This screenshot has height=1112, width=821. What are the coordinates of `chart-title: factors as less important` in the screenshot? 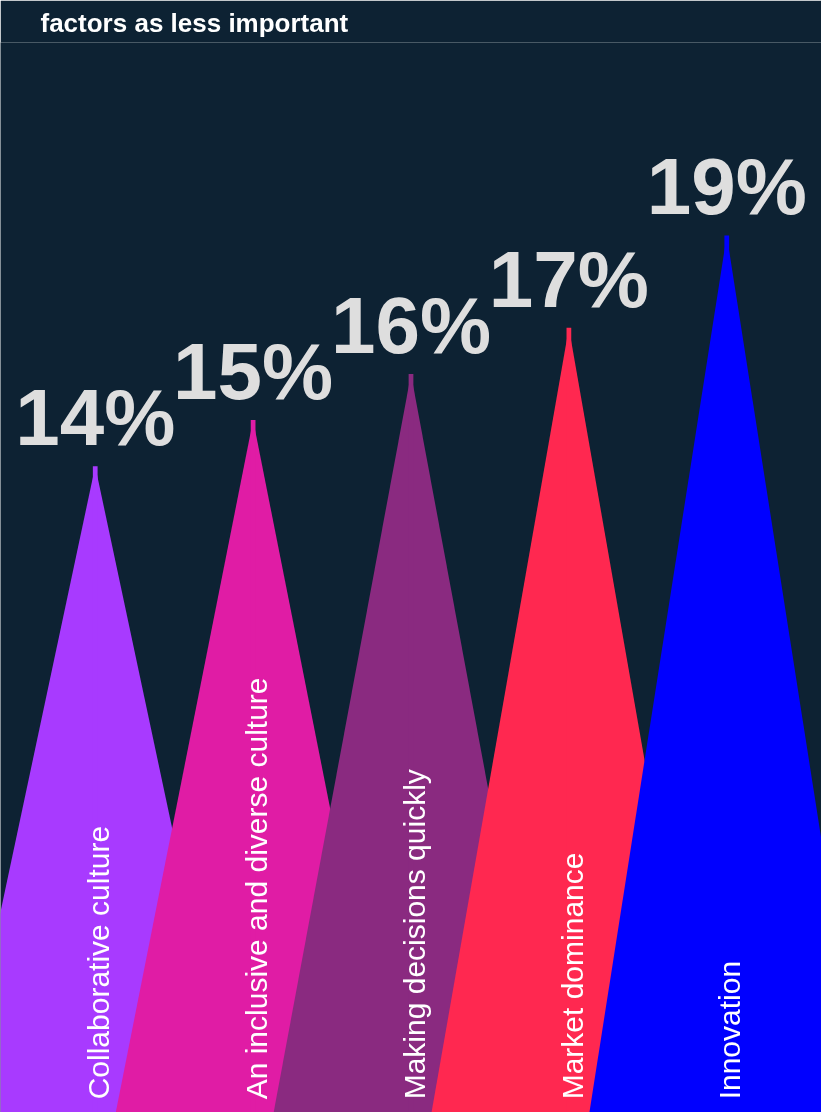 It's located at (194, 22).